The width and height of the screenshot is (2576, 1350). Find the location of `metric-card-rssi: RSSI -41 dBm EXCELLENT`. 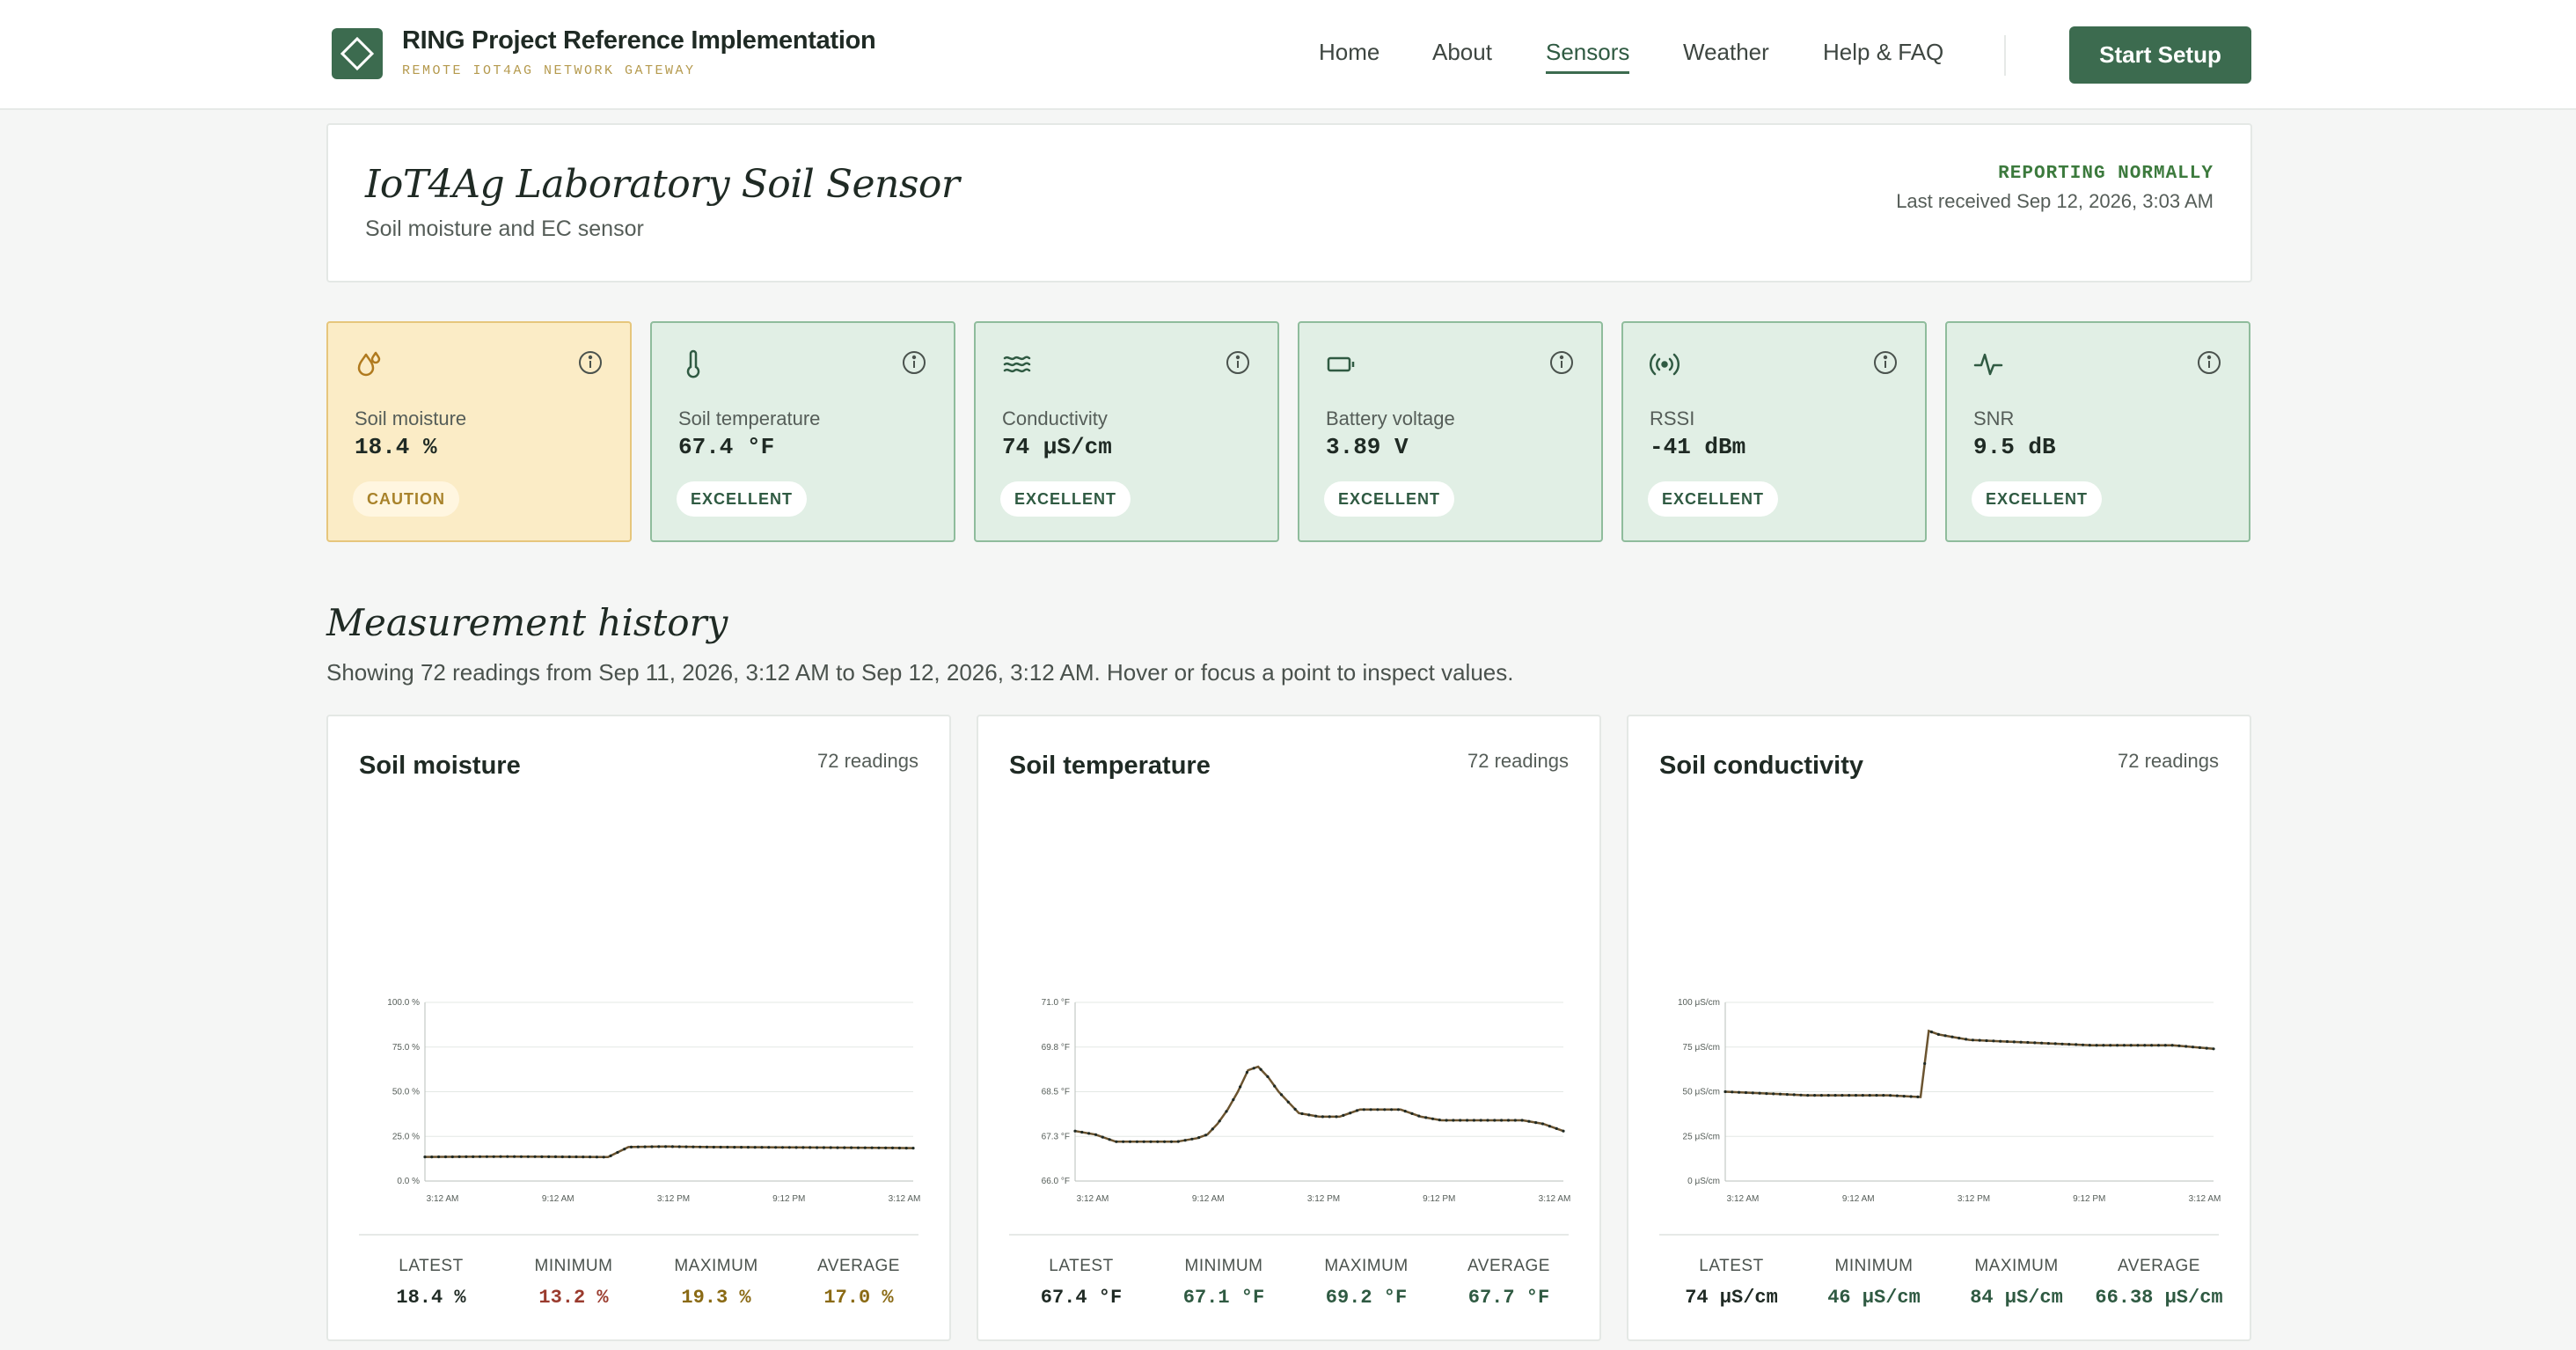

metric-card-rssi: RSSI -41 dBm EXCELLENT is located at coordinates (1774, 432).